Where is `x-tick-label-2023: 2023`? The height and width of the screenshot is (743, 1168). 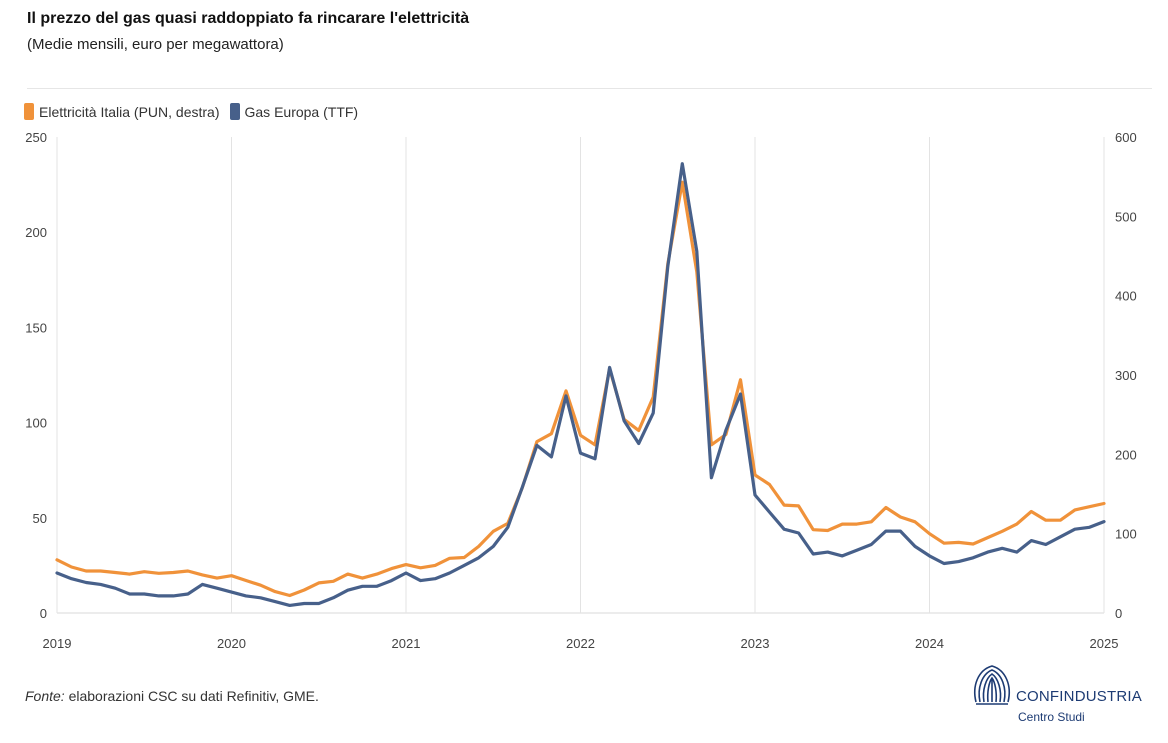
x-tick-label-2023: 2023 is located at coordinates (755, 643).